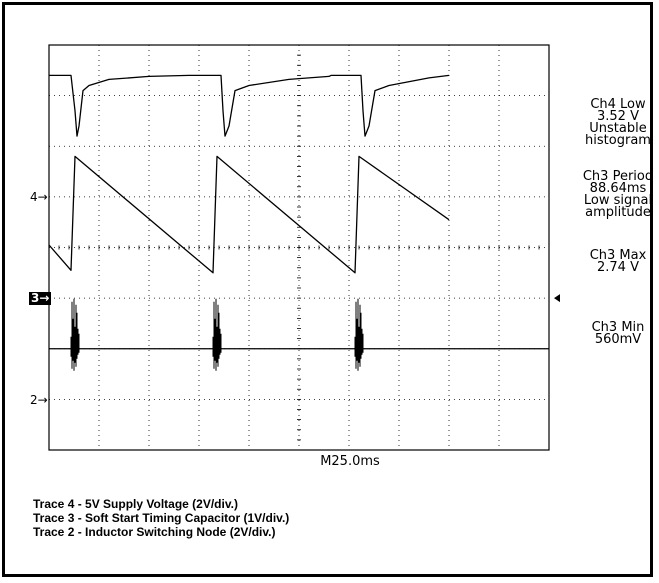  Describe the element at coordinates (39, 400) in the screenshot. I see `channel-2-marker: 2→` at that location.